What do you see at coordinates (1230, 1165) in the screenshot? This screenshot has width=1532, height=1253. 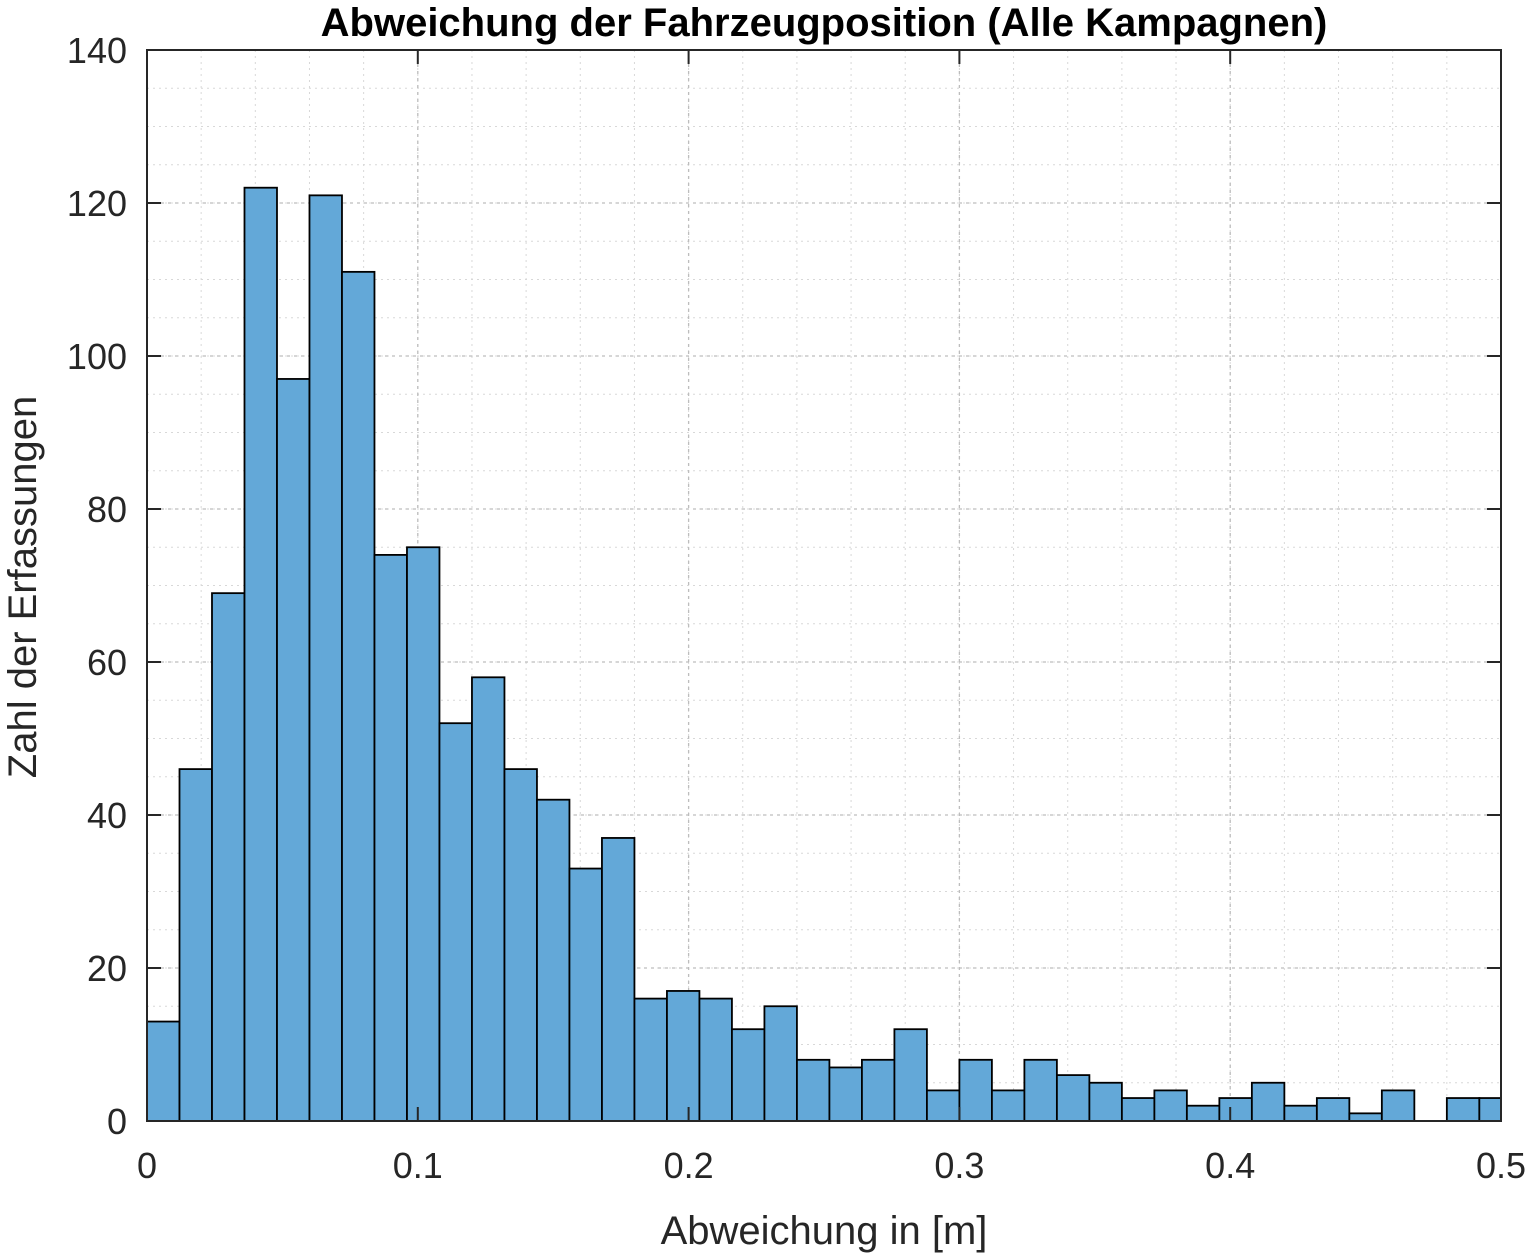 I see `x-tick-label: 0.4` at bounding box center [1230, 1165].